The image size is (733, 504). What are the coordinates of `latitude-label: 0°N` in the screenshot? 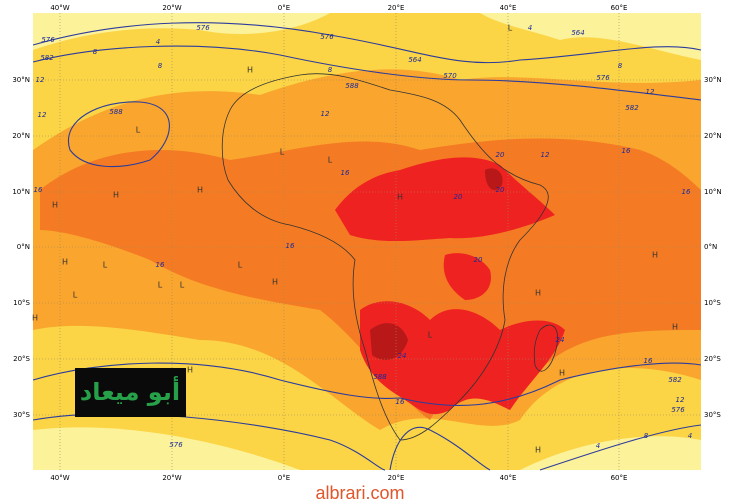 It's located at (710, 247).